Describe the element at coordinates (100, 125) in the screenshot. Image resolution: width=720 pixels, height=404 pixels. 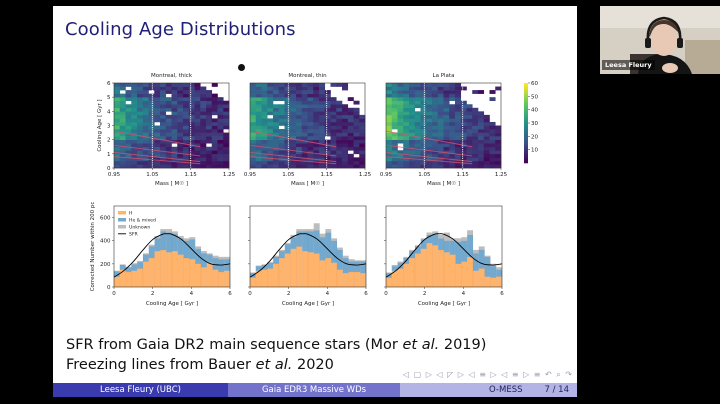
I see `y-axis-label: Cooling Age [ Gyr ]` at that location.